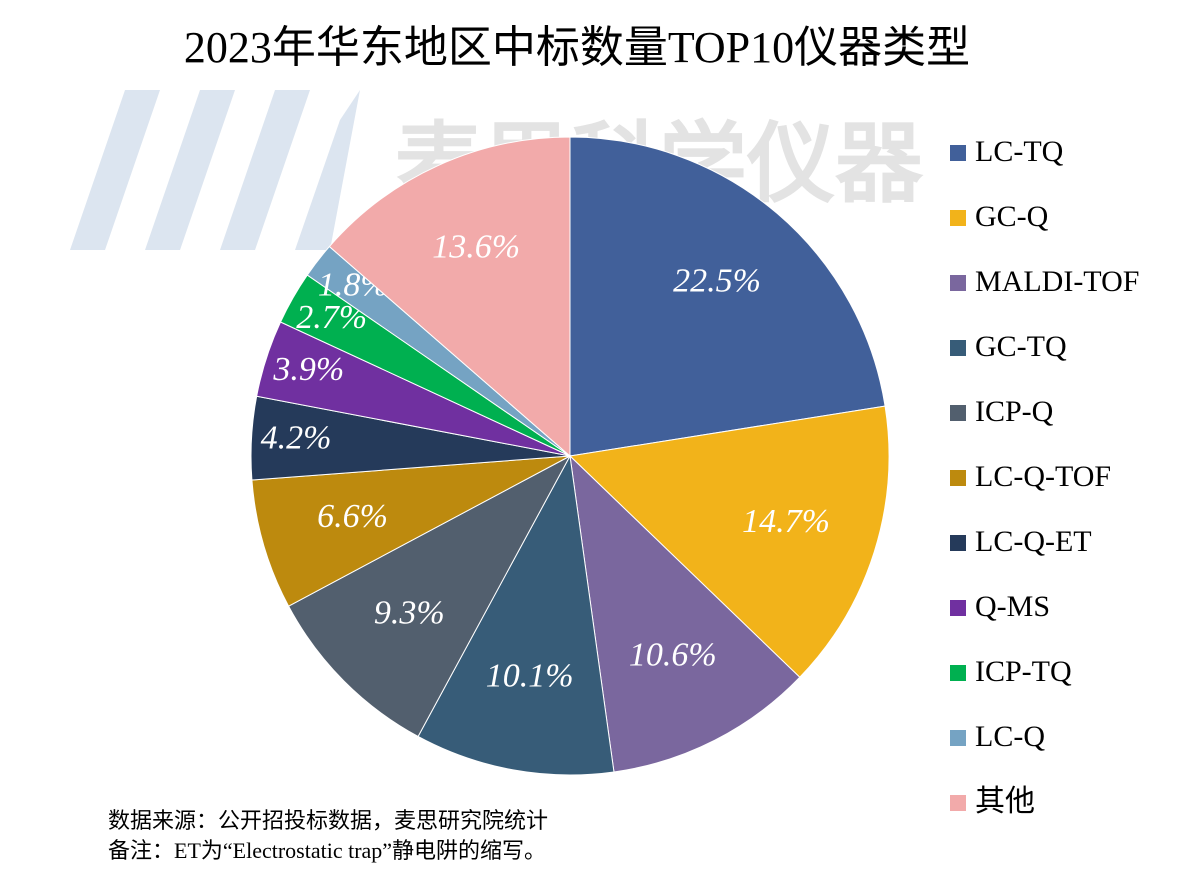 Image resolution: width=1182 pixels, height=879 pixels. What do you see at coordinates (1043, 476) in the screenshot?
I see `legend-text: LC-Q-TOF` at bounding box center [1043, 476].